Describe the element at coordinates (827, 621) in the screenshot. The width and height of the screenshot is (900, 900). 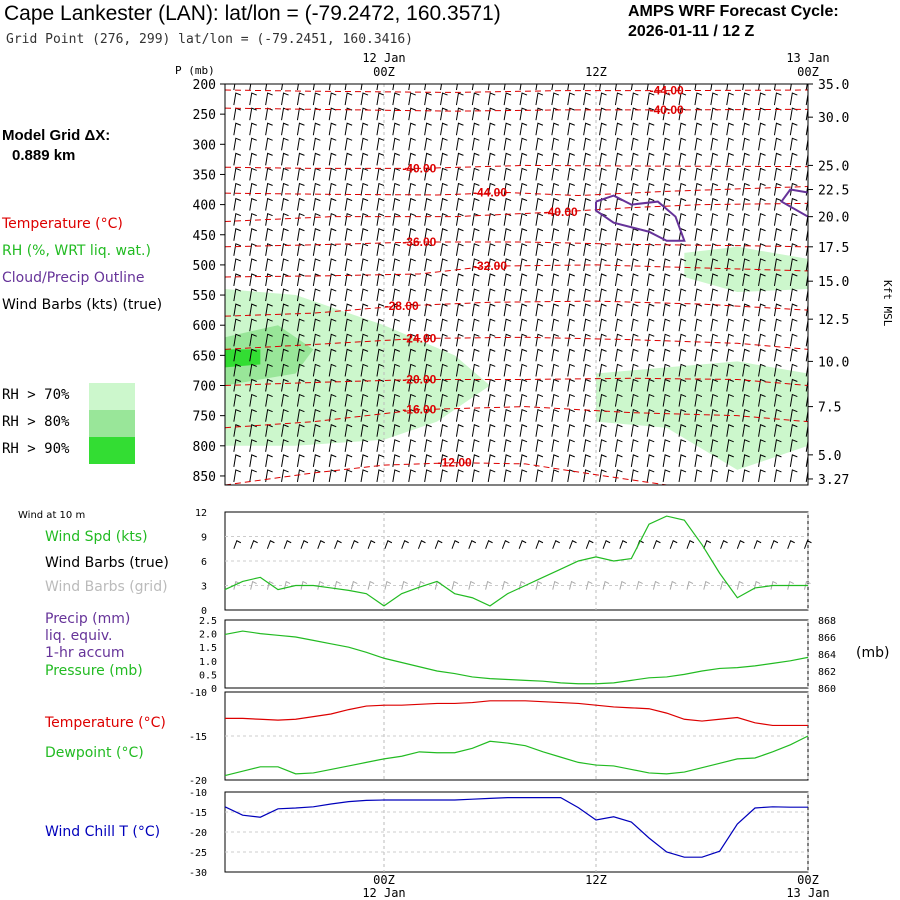
I see `pressure-tick-label-right: 868` at that location.